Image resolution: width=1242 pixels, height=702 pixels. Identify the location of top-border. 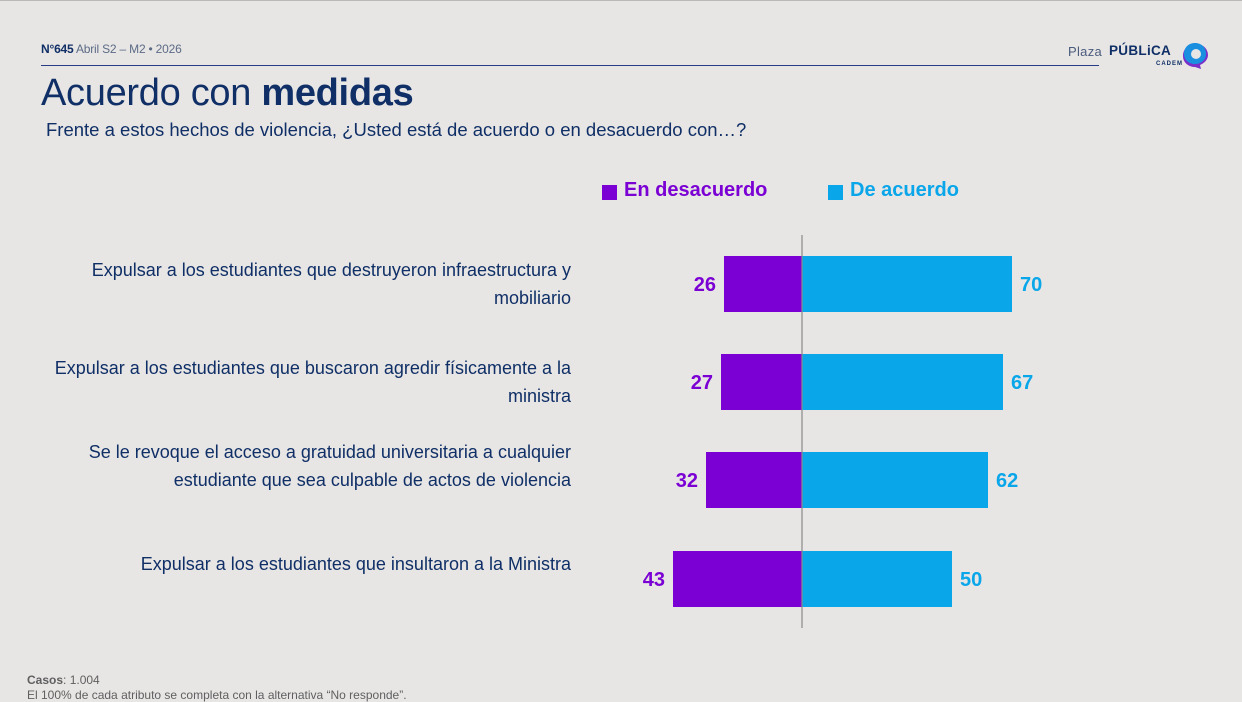
(621, 0).